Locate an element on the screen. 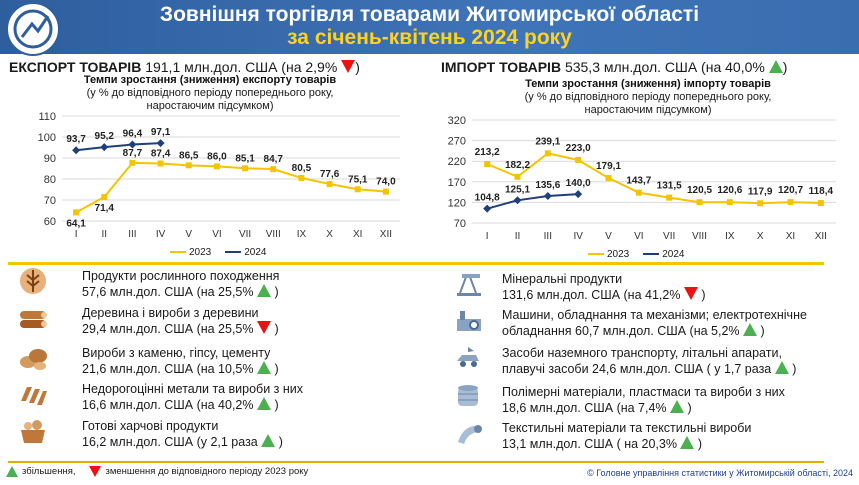  x-tick-label: III is located at coordinates (132, 234).